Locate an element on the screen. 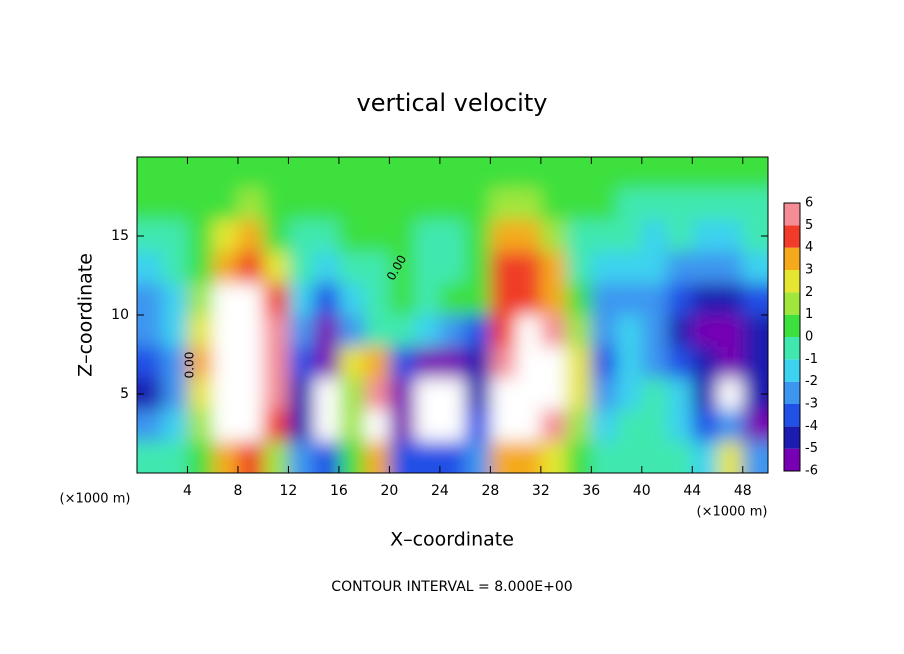 The height and width of the screenshot is (654, 904). colorbar-label: 6 is located at coordinates (809, 203).